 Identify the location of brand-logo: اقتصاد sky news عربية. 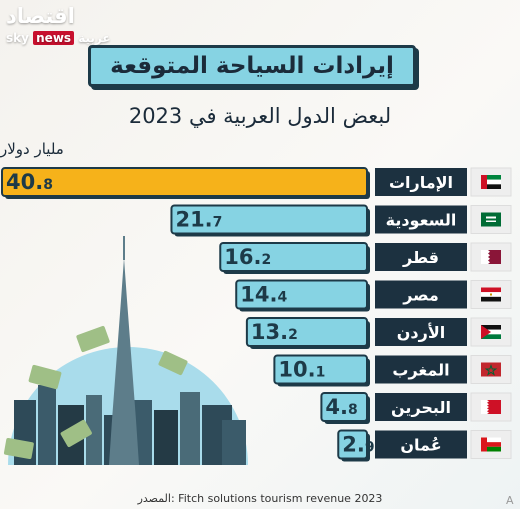
(58, 27).